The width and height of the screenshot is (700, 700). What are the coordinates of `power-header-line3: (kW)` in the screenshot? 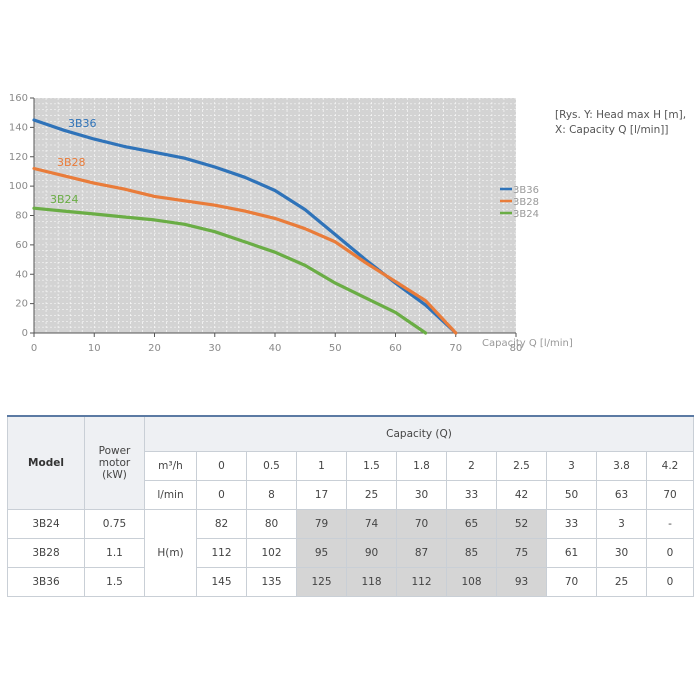 It's located at (114, 475).